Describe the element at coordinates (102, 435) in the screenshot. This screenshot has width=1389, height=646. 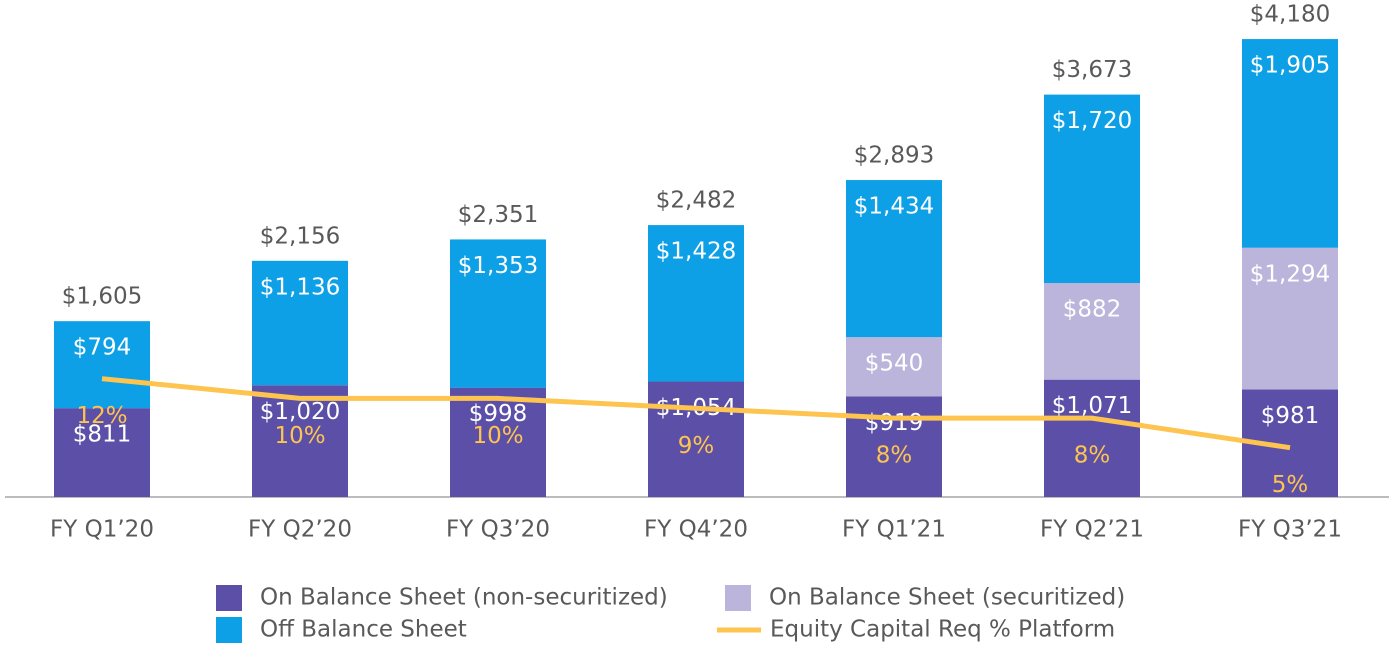
I see `value-label: $811` at that location.